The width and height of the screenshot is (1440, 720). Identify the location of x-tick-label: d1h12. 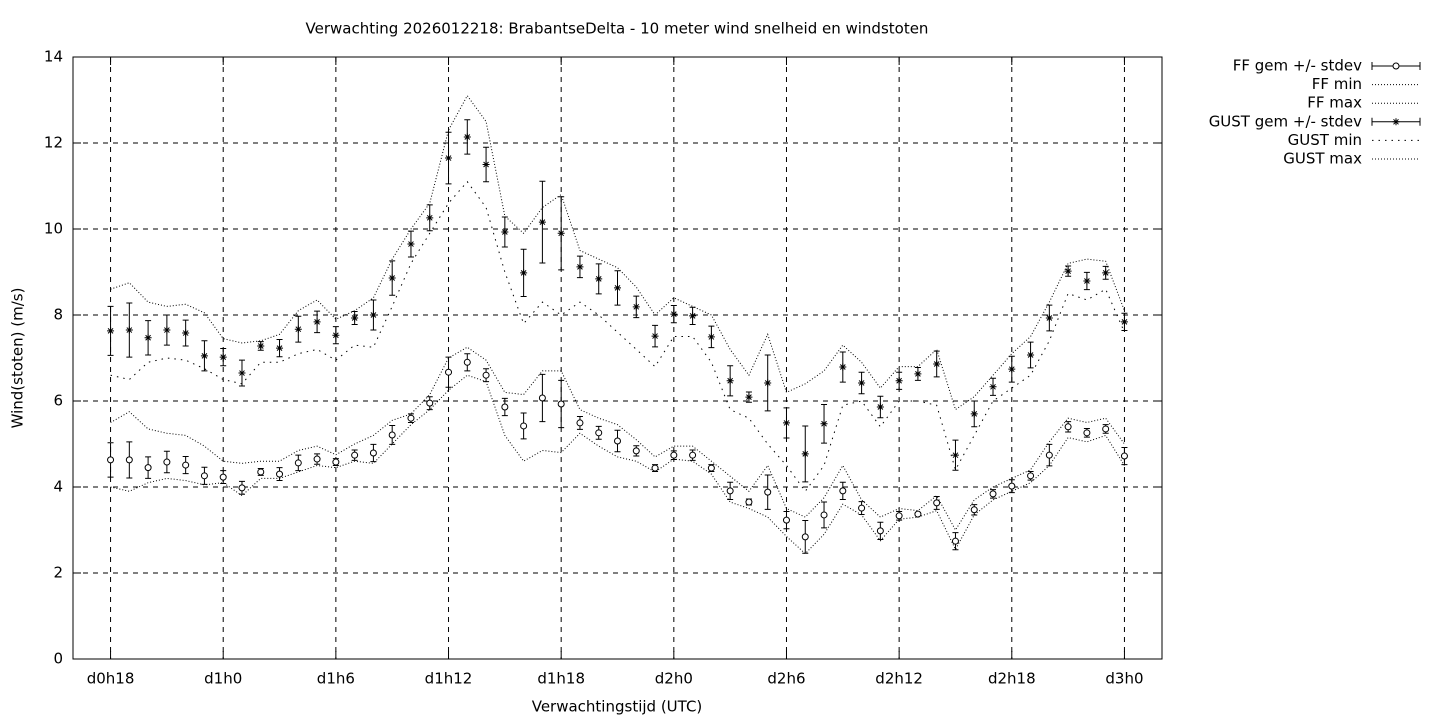
(449, 679).